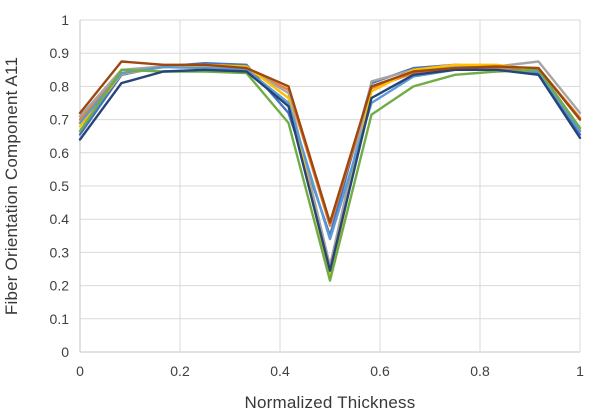 Image resolution: width=600 pixels, height=420 pixels. I want to click on y-tick-label: 0, so click(65, 352).